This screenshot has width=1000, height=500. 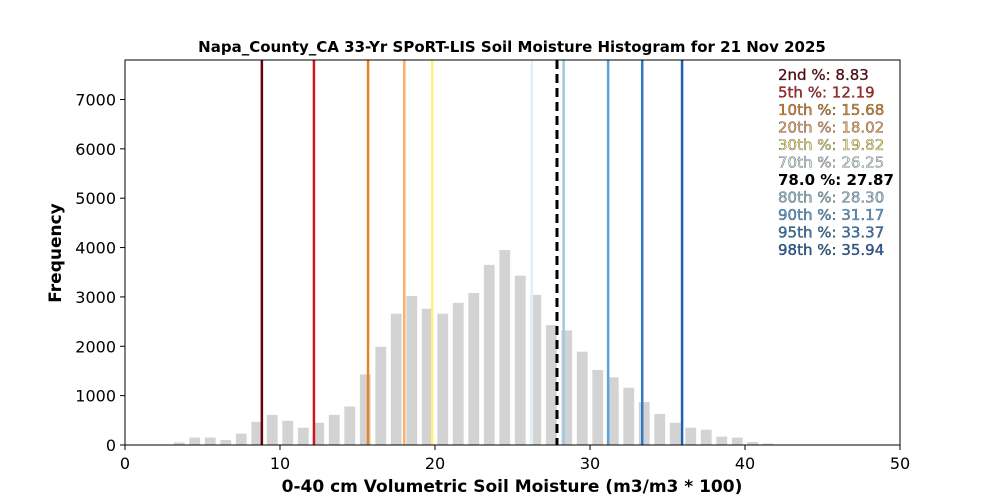 What do you see at coordinates (95, 99) in the screenshot?
I see `y-tick-label-7: 7000` at bounding box center [95, 99].